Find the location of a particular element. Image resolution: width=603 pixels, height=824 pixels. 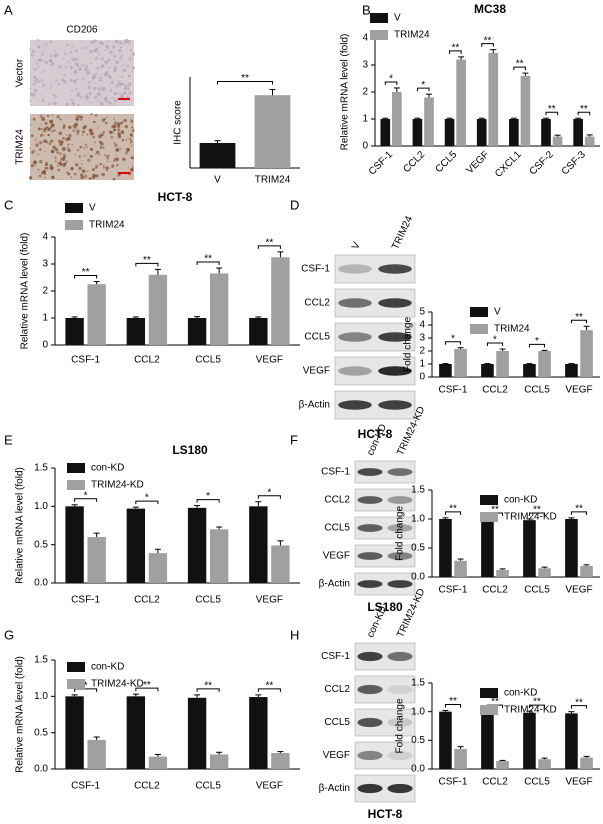

y-tick-label: 1 is located at coordinates (365, 119).